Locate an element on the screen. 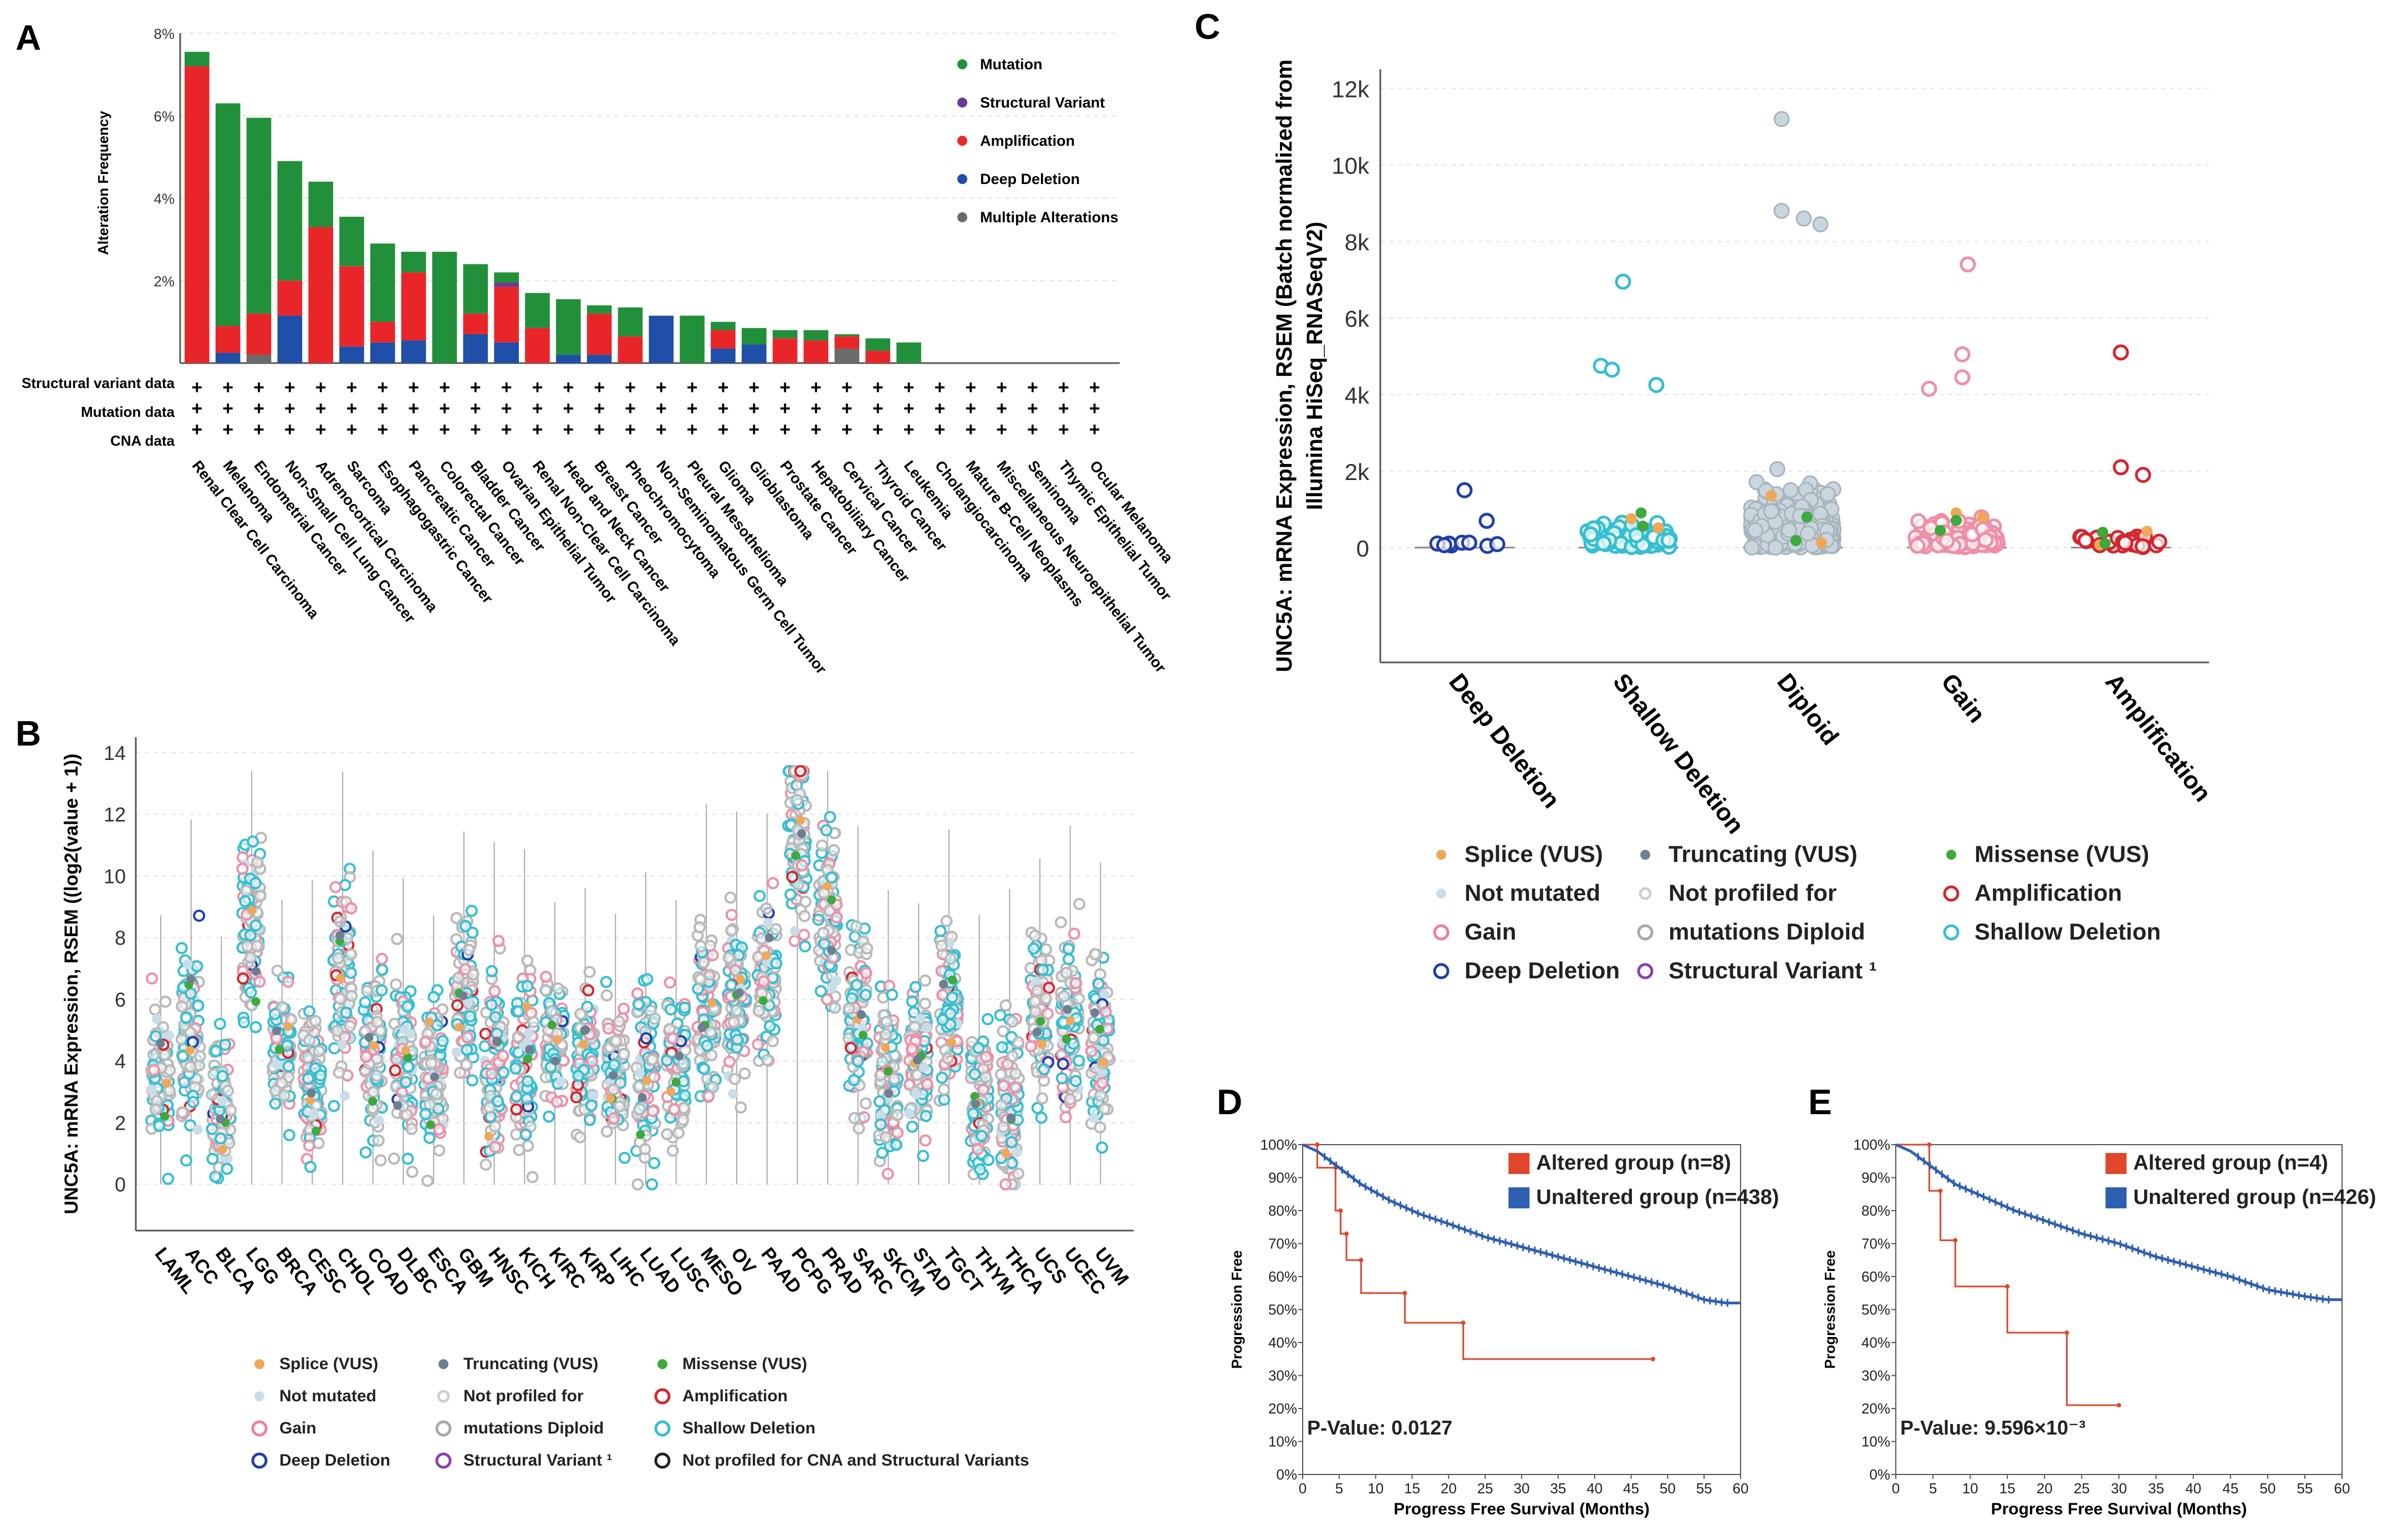  y-tick-label: 0 is located at coordinates (120, 1184).